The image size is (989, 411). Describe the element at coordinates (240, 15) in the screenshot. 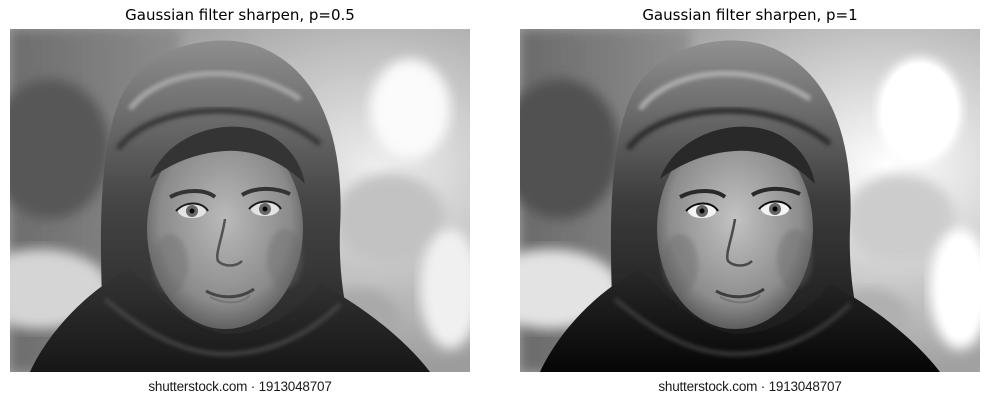

I see `panel-title: Gaussian filter sharpen, p=0.5` at that location.